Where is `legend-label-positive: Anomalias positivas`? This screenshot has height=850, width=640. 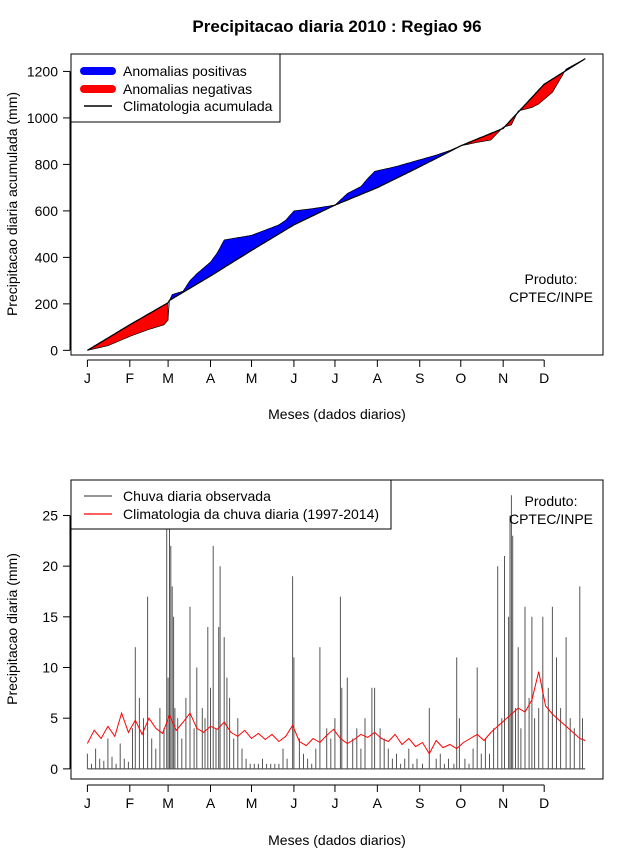
legend-label-positive: Anomalias positivas is located at coordinates (185, 71).